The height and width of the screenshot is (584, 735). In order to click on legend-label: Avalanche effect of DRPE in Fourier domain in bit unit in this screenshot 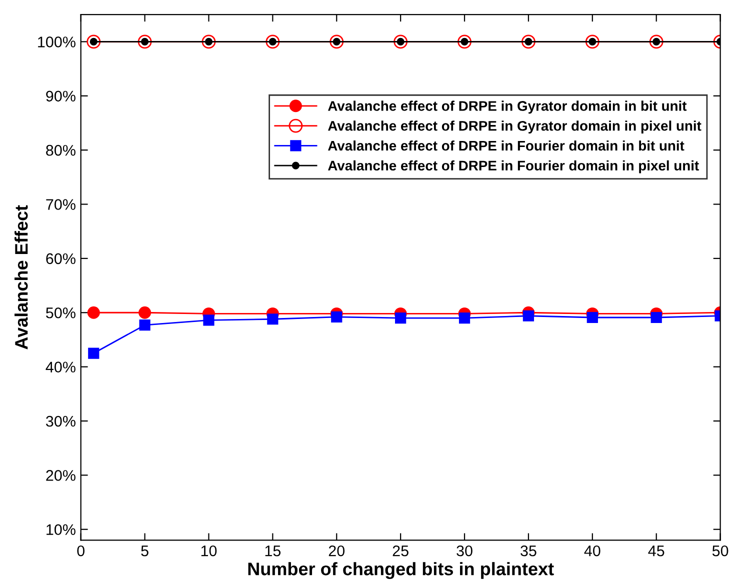, I will do `click(506, 145)`.